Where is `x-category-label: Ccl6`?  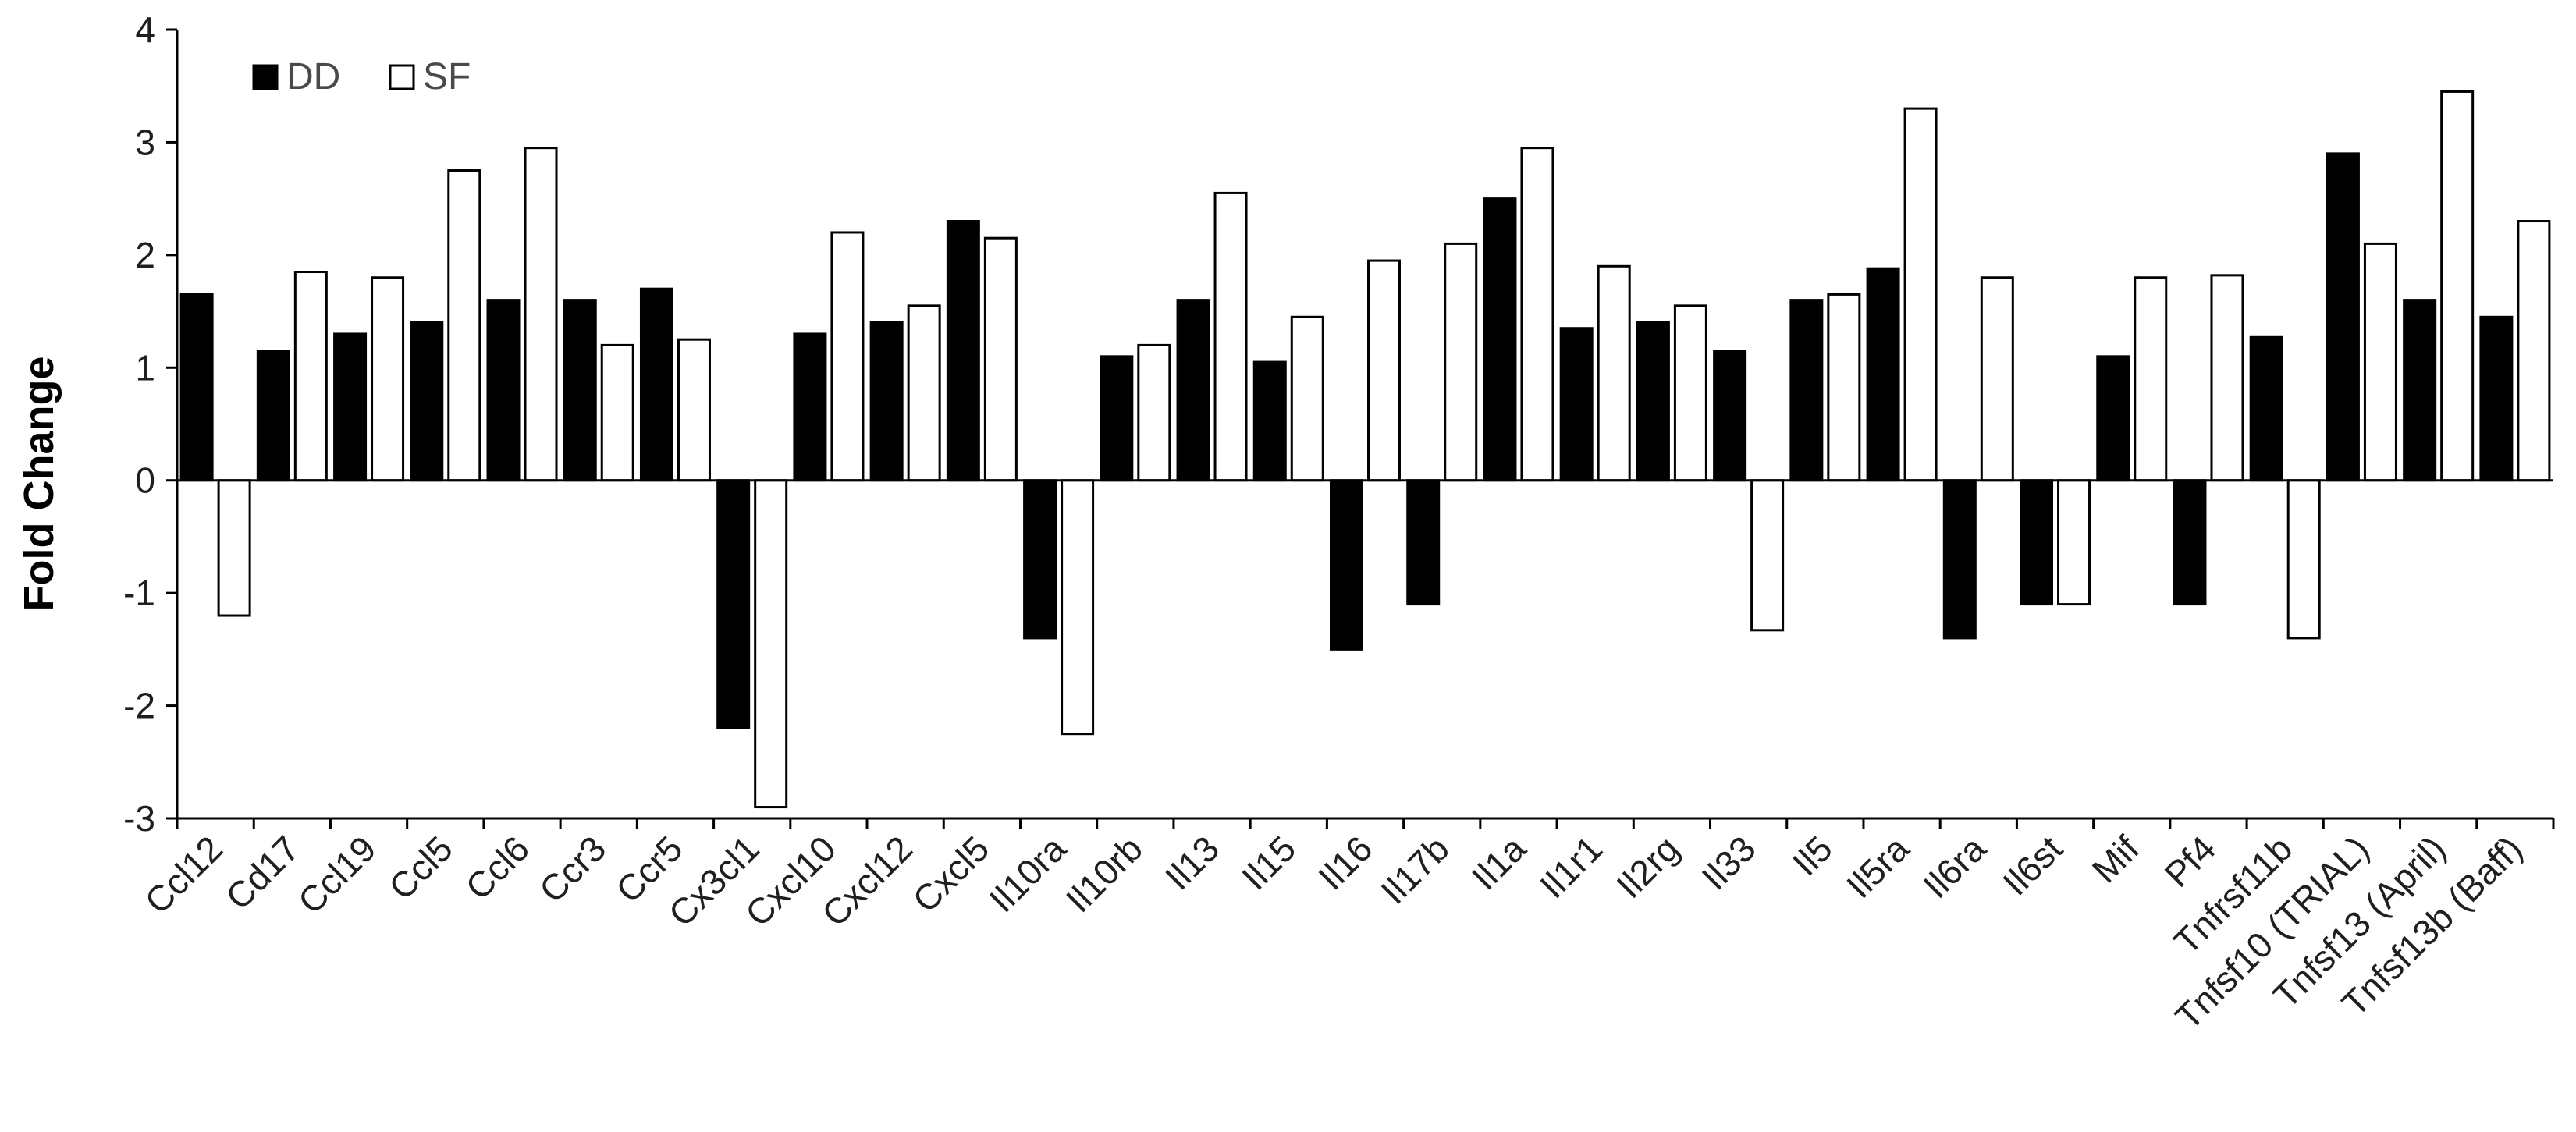 x-category-label: Ccl6 is located at coordinates (497, 868).